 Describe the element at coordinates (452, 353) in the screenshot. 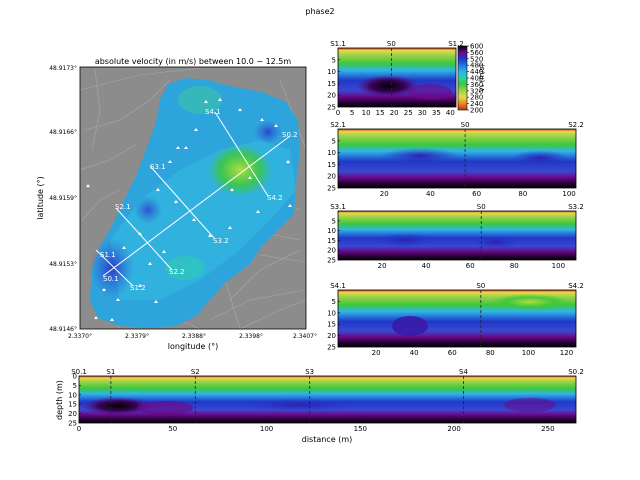

I see `p4-xtick-label: 60` at that location.